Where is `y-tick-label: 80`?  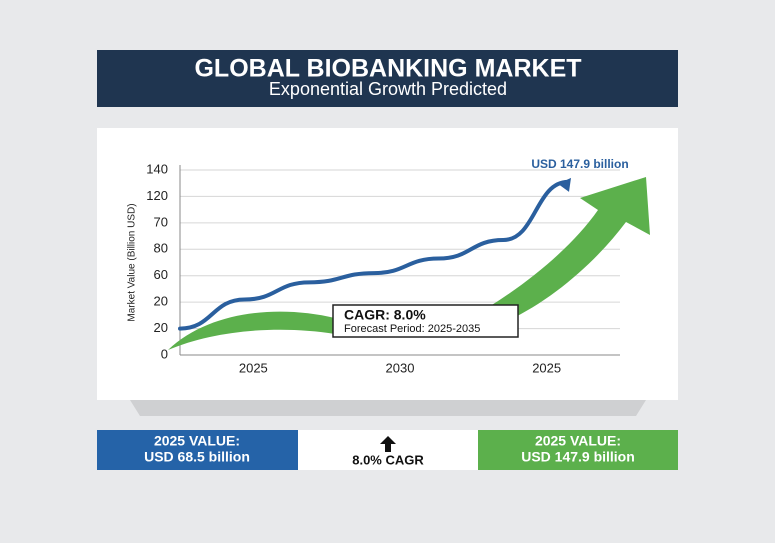 y-tick-label: 80 is located at coordinates (161, 248).